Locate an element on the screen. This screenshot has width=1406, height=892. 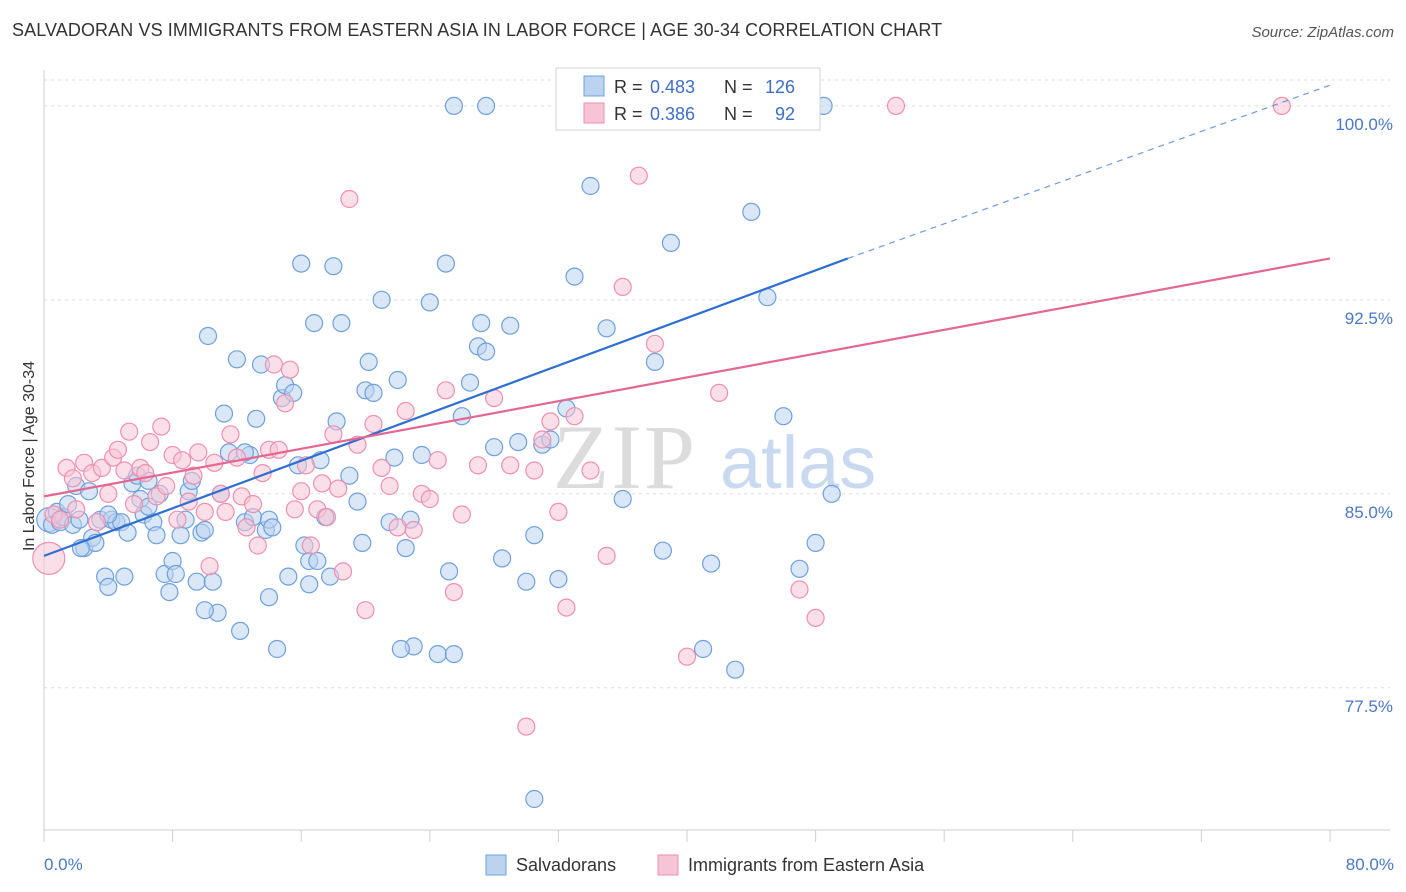
legend-r-value-1: 0.483 is located at coordinates (672, 87).